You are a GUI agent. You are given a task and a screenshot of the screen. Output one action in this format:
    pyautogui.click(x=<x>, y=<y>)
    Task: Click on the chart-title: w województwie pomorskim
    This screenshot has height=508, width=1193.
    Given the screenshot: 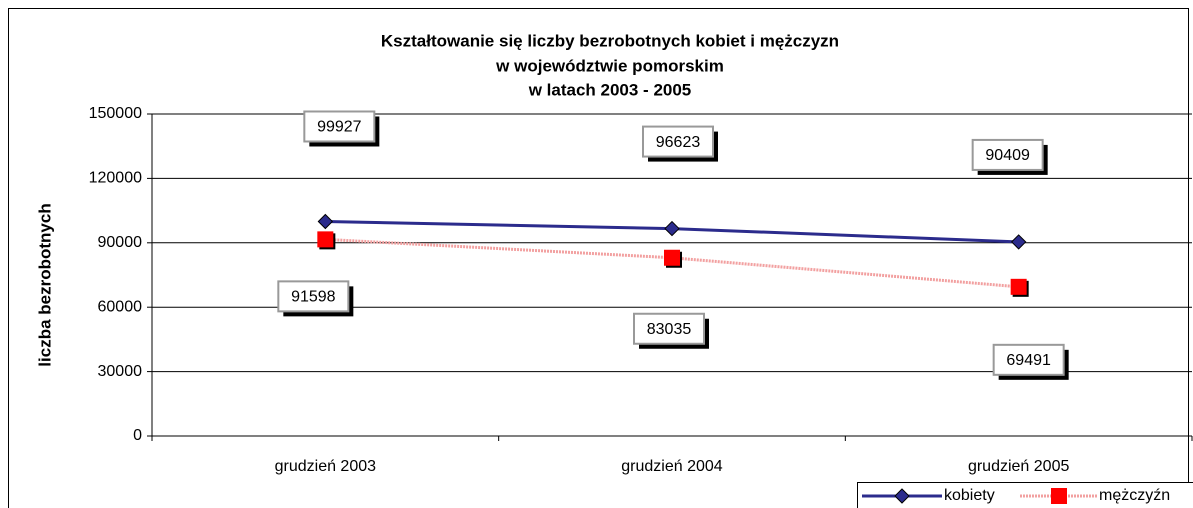 What is the action you would take?
    pyautogui.click(x=609, y=65)
    